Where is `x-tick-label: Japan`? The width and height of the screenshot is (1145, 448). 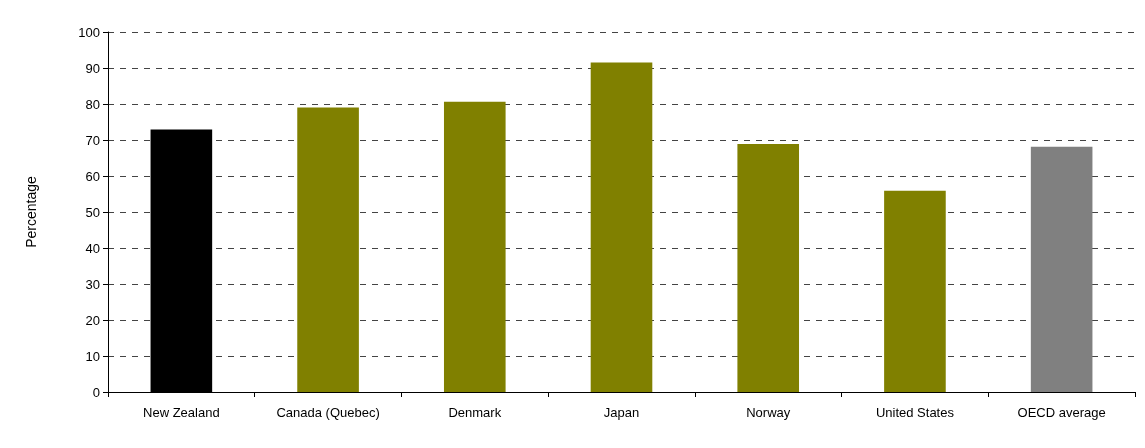
x-tick-label: Japan is located at coordinates (621, 412).